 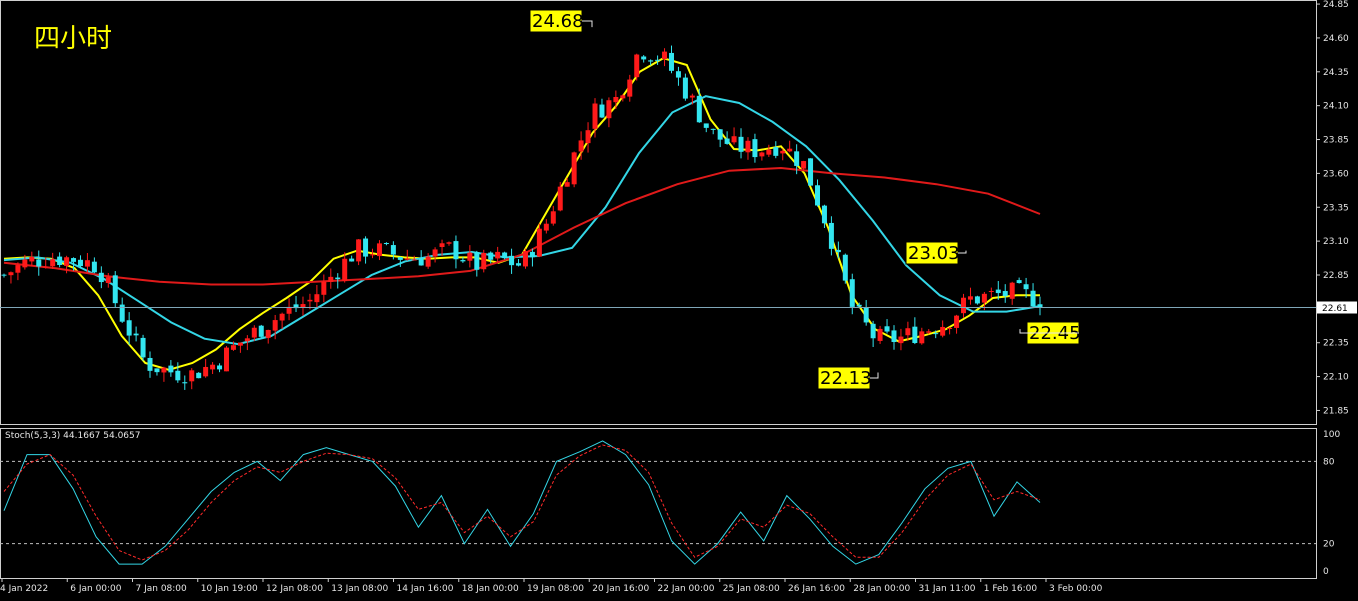 What do you see at coordinates (816, 589) in the screenshot?
I see `time-tick-label: 26 Jan 16:00` at bounding box center [816, 589].